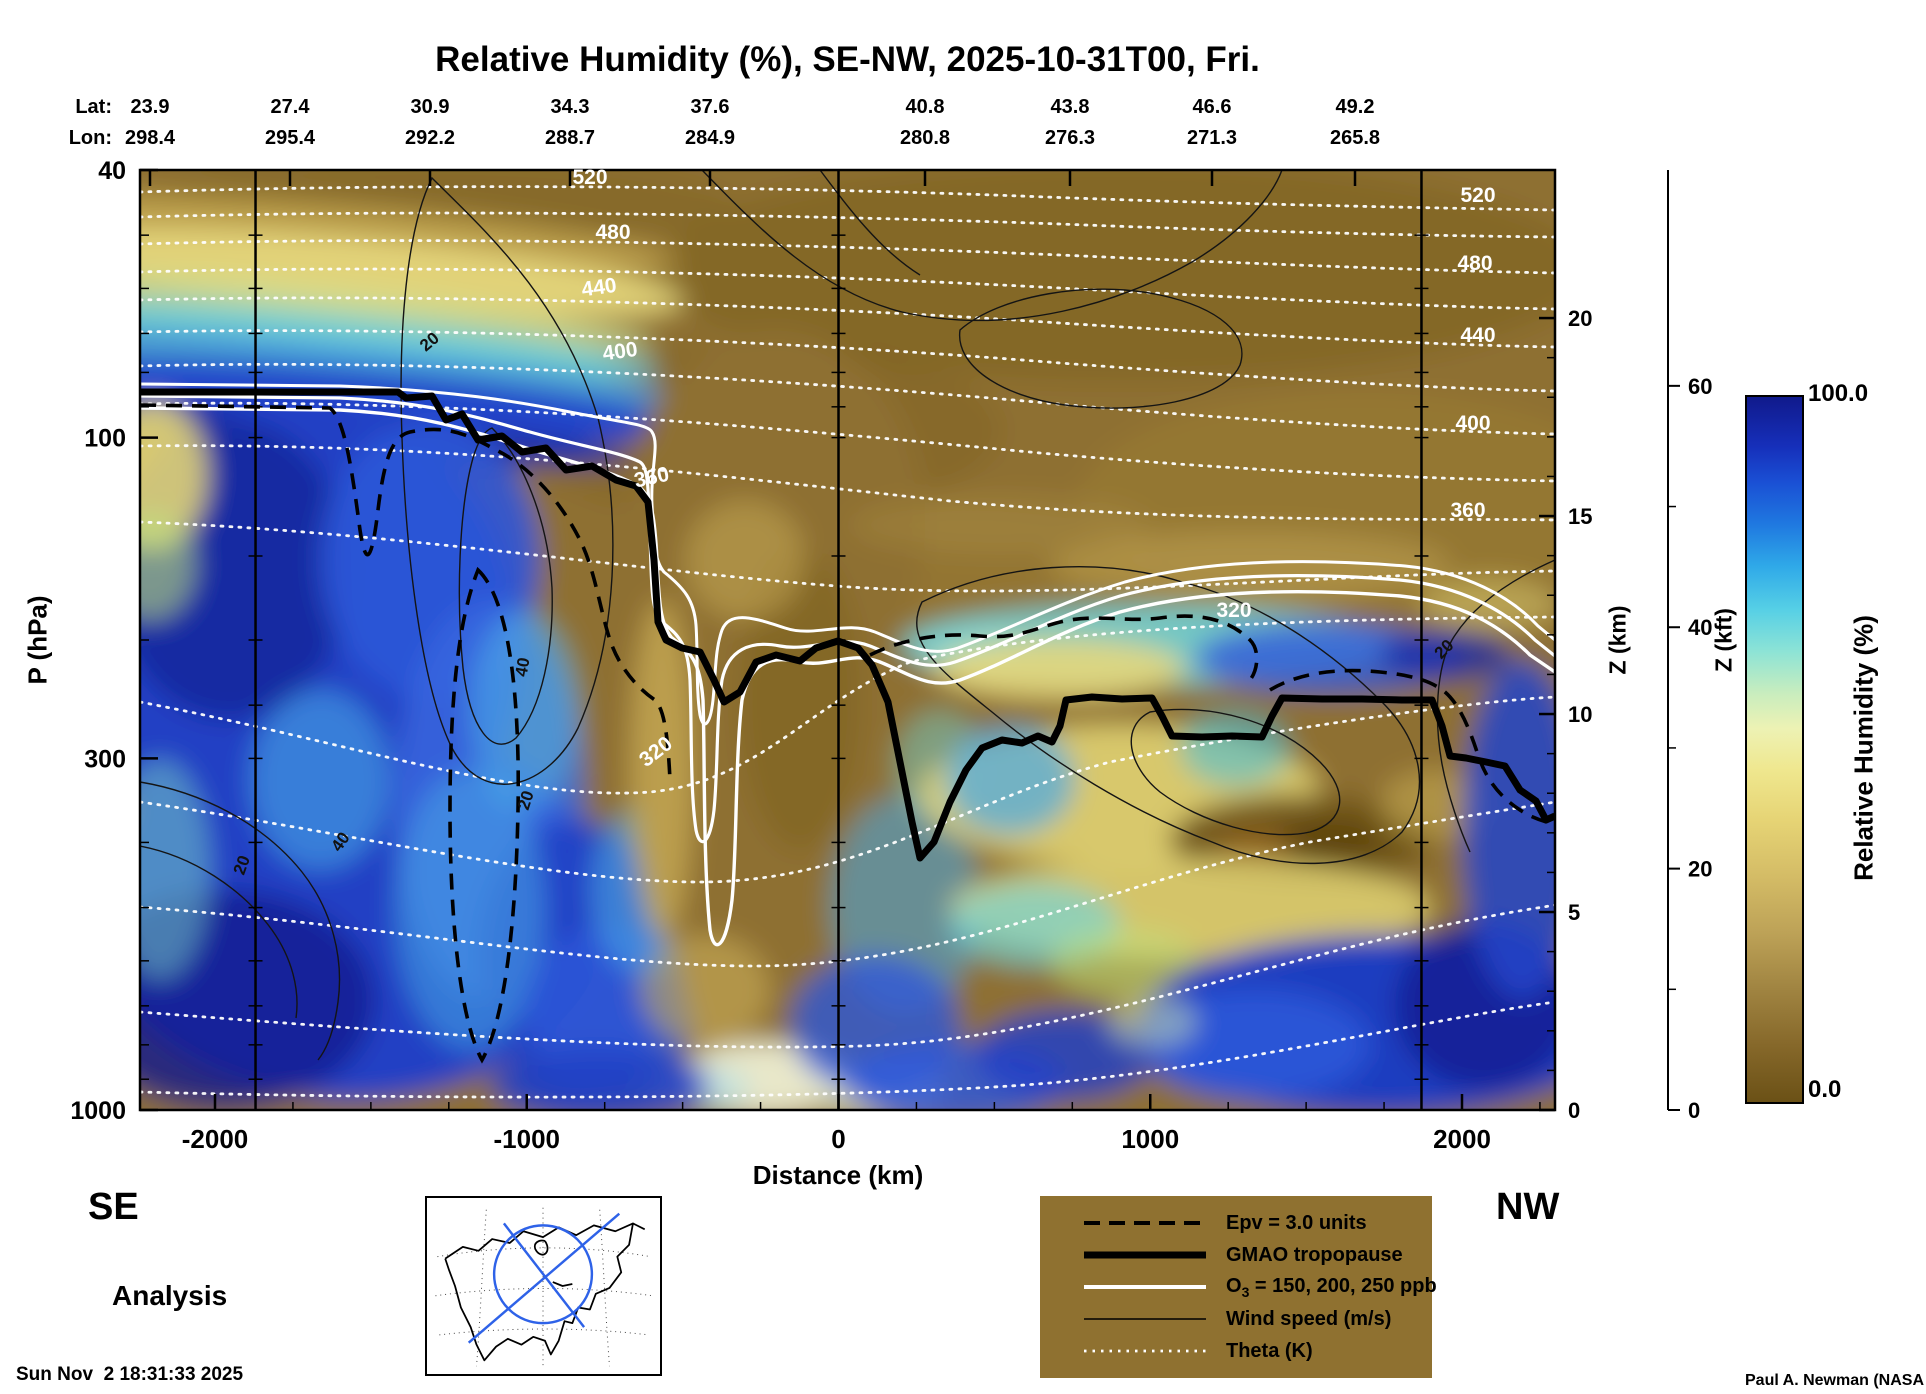  I want to click on legend-label: Epv = 3.0 units, so click(1296, 1222).